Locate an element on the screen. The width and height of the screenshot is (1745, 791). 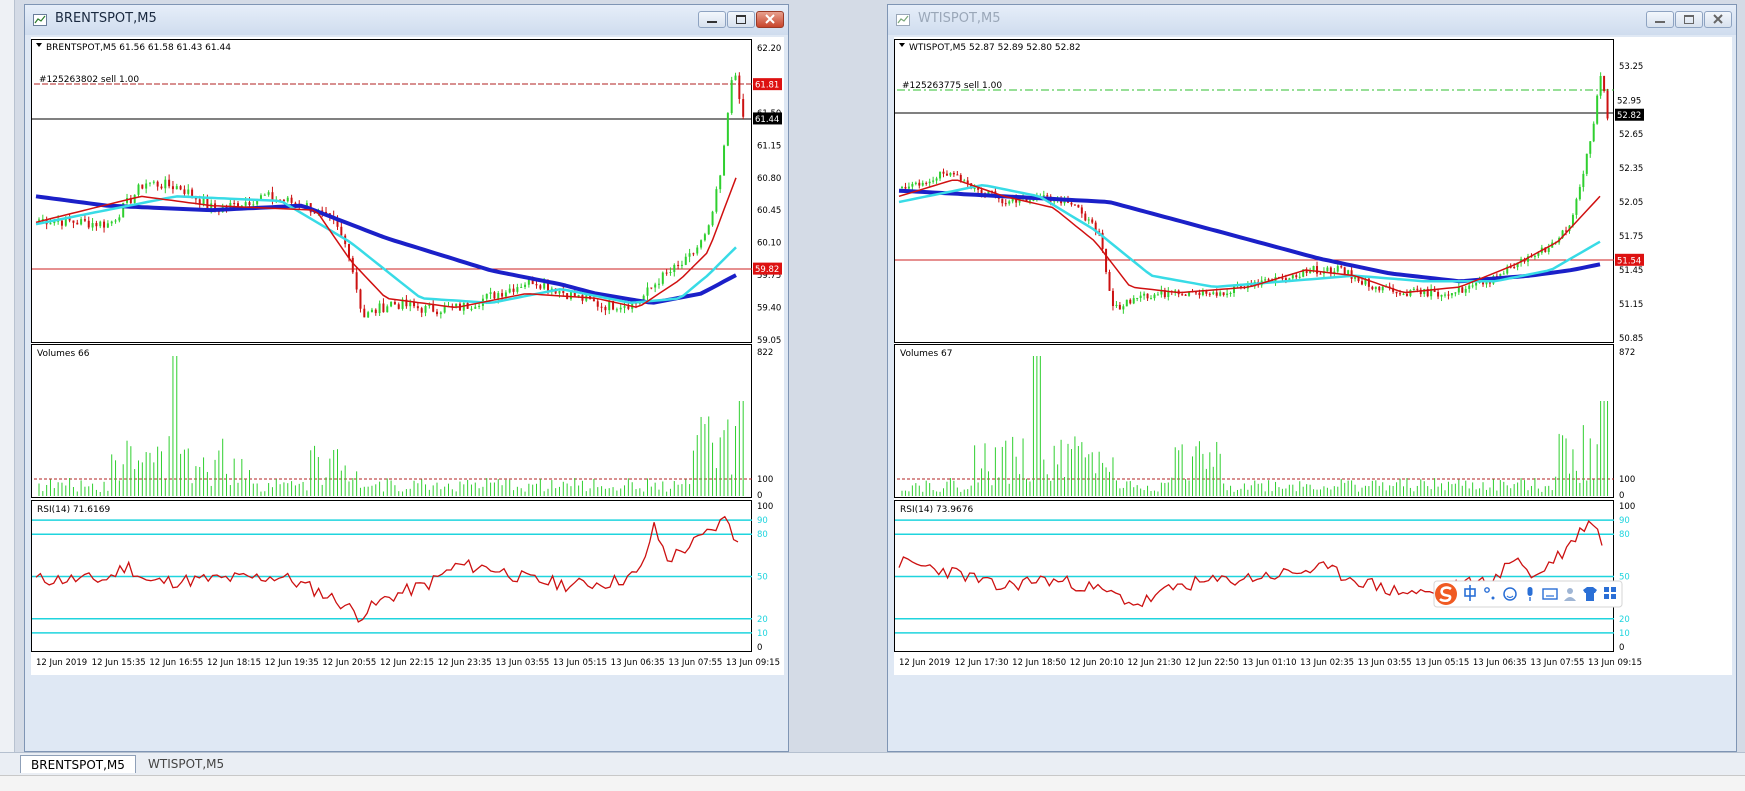
price-label: 51.54 is located at coordinates (1629, 261).